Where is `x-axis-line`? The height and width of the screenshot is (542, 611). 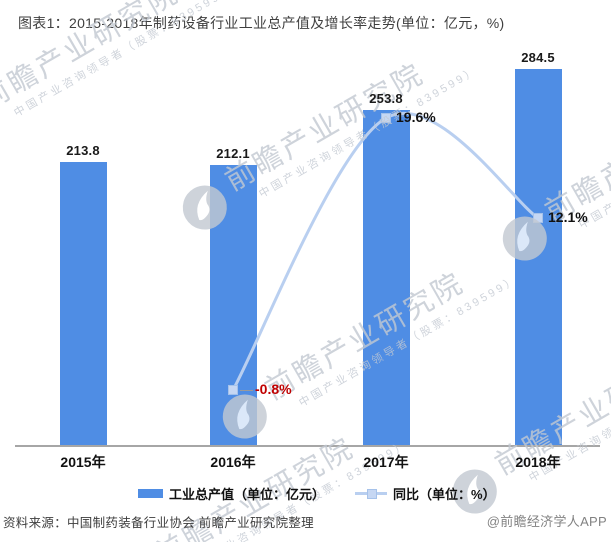
x-axis-line is located at coordinates (307, 446).